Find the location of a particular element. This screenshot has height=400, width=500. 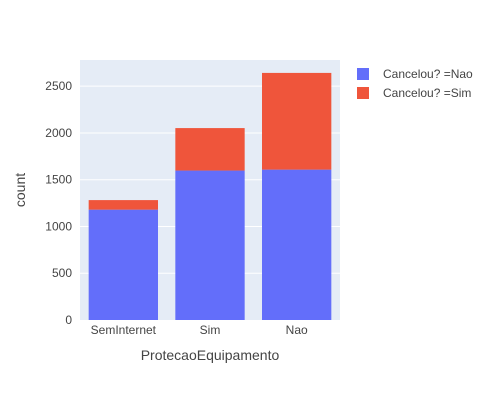

x-axis-ticks: SemInternet Sim Nao is located at coordinates (199, 330).